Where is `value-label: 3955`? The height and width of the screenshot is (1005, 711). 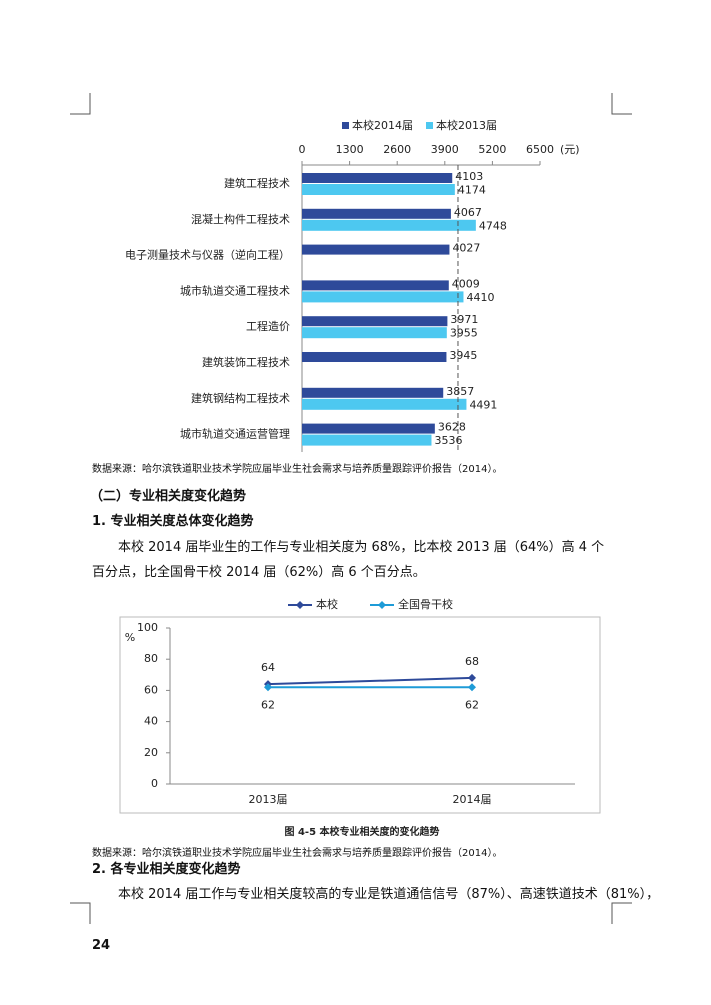 value-label: 3955 is located at coordinates (464, 333).